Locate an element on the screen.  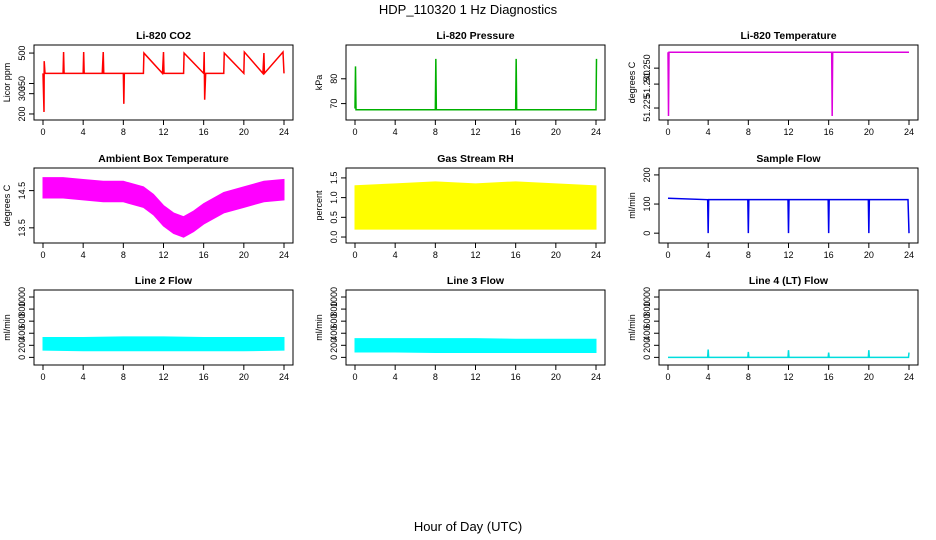
panel-title: Li-820 Temperature is located at coordinates (788, 36).